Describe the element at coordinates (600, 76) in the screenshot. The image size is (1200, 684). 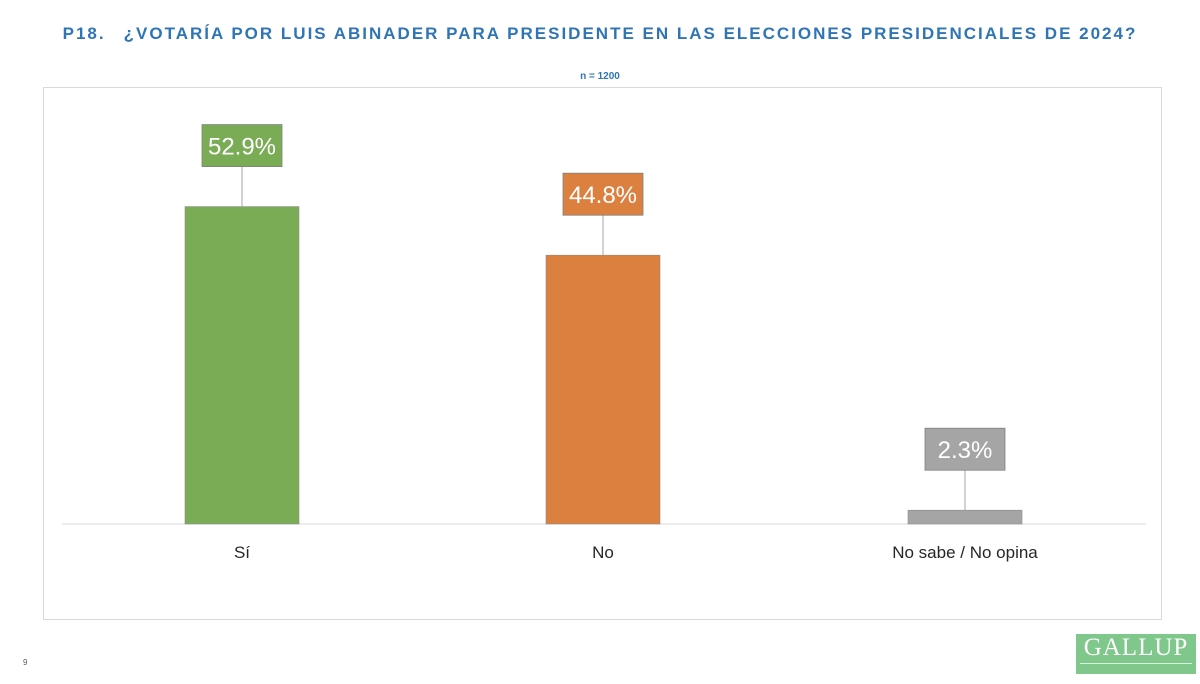
I see `sample-size: n = 1200` at that location.